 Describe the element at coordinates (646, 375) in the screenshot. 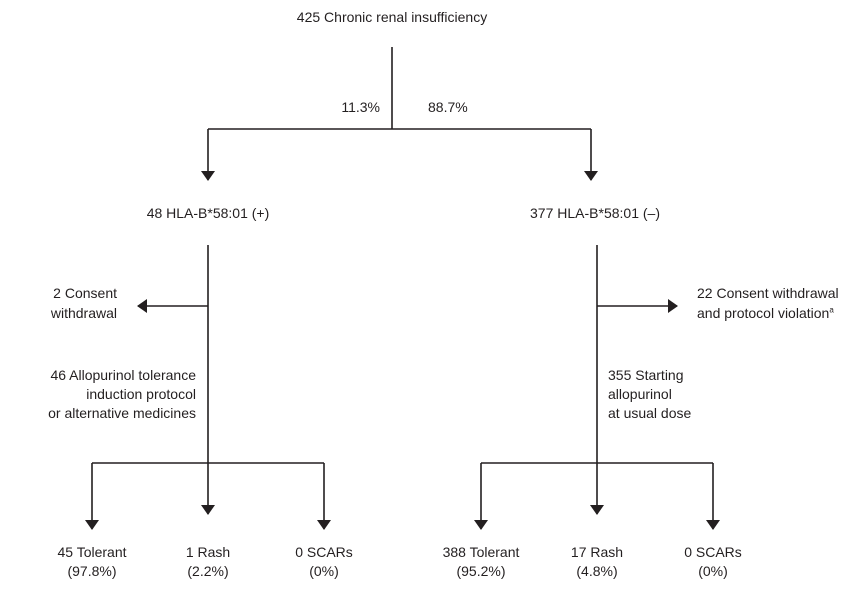

I see `negative-treatment-line-1: 355 Starting` at that location.